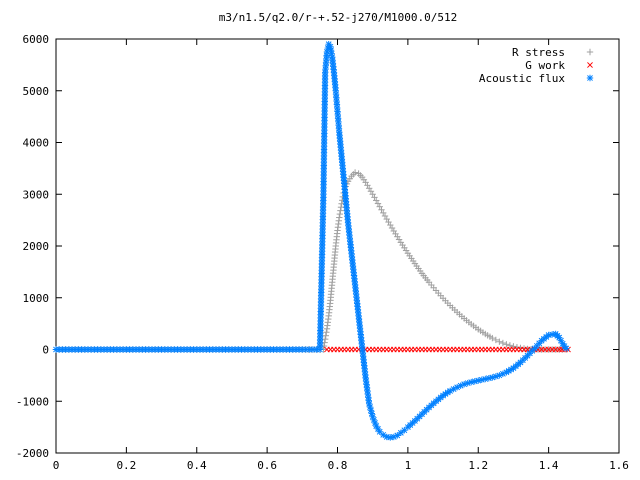 The height and width of the screenshot is (480, 640). Describe the element at coordinates (619, 465) in the screenshot. I see `x-tick-label: 1.6` at that location.